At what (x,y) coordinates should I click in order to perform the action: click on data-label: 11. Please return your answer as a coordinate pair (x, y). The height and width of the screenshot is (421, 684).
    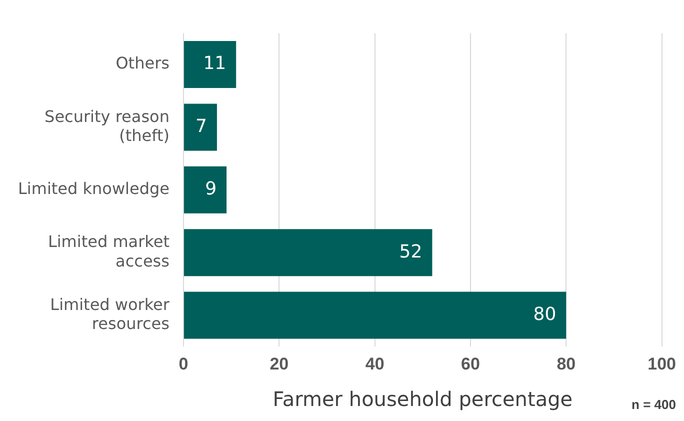
    Looking at the image, I should click on (214, 63).